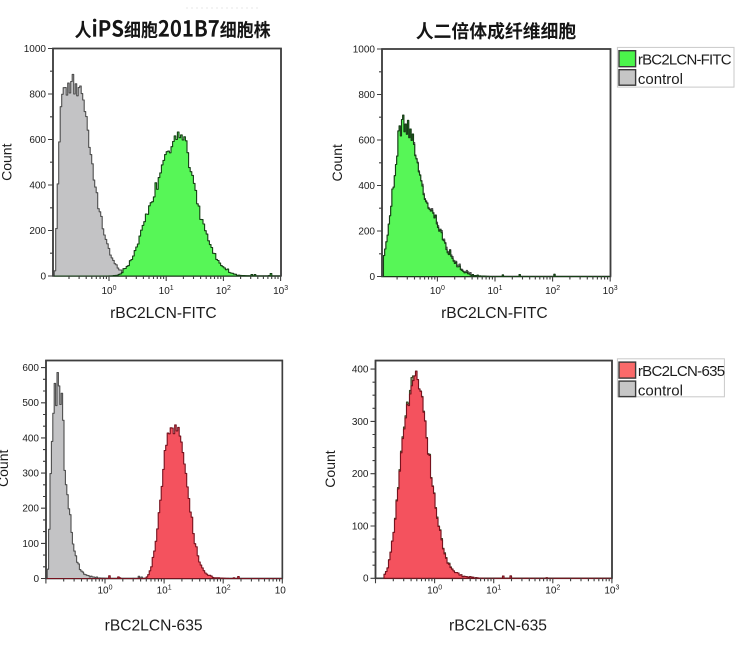 This screenshot has width=742, height=647. Describe the element at coordinates (281, 591) in the screenshot. I see `svg-text: 10` at that location.